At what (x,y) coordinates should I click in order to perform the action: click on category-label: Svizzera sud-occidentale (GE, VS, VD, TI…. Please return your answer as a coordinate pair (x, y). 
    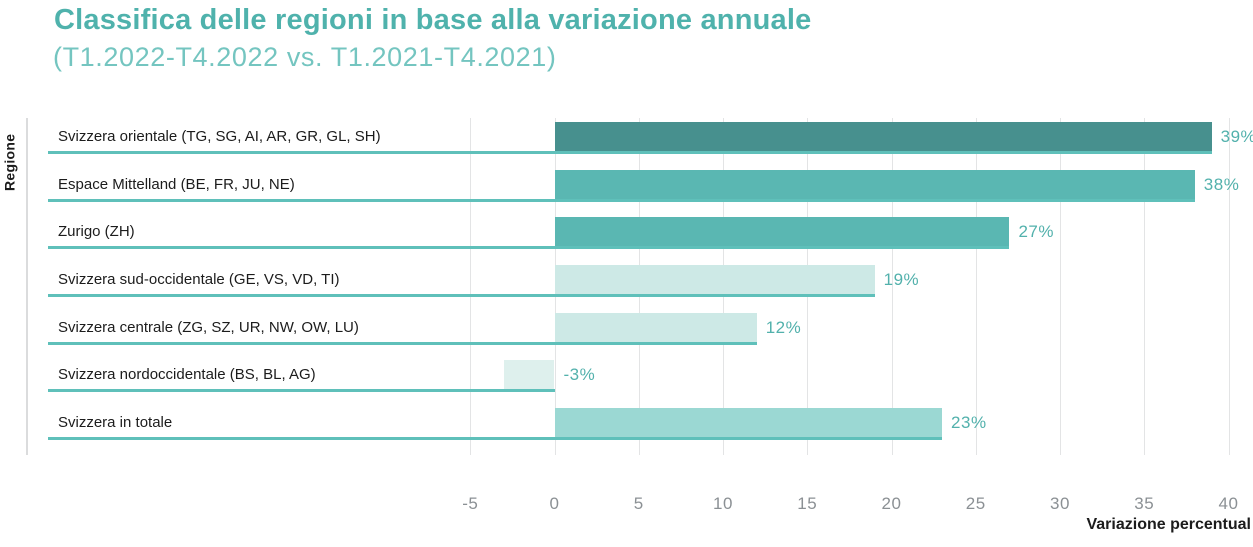
    Looking at the image, I should click on (199, 279).